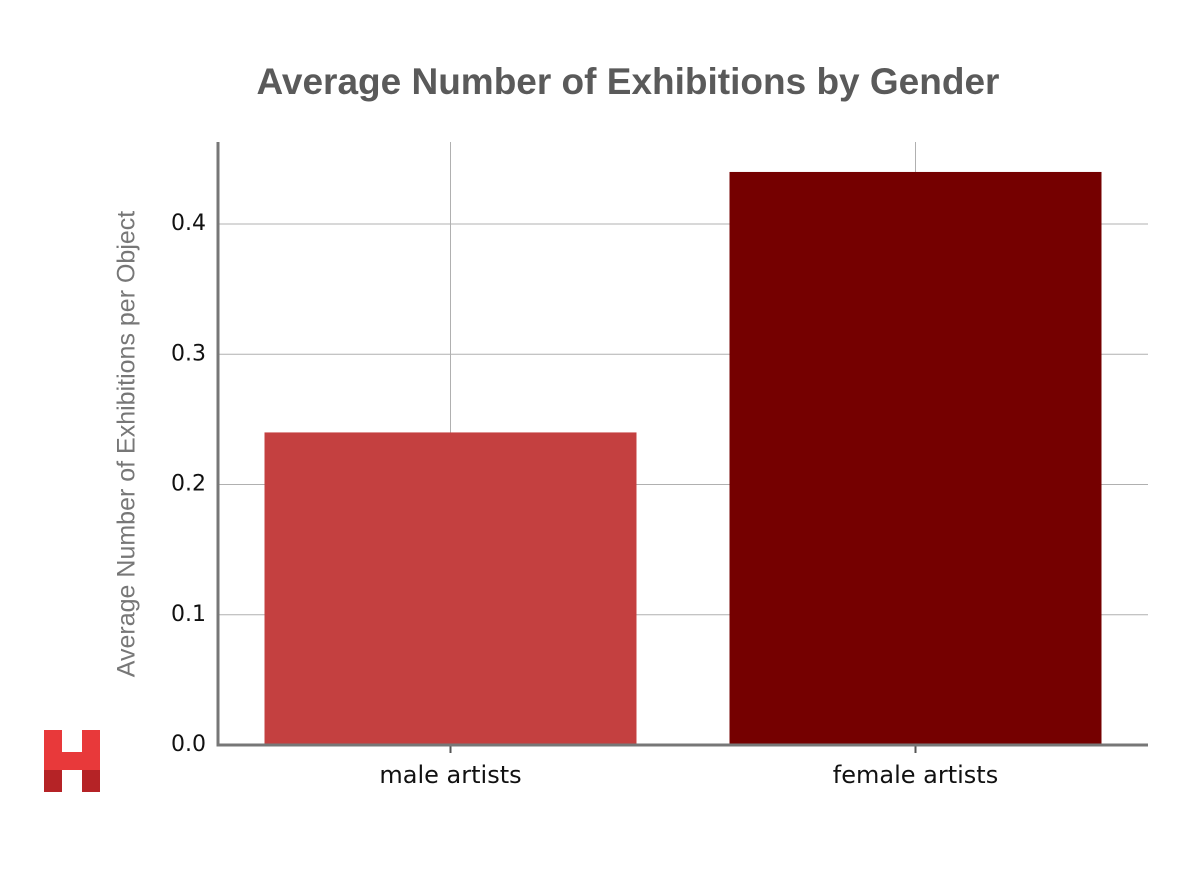 Image resolution: width=1200 pixels, height=874 pixels. What do you see at coordinates (188, 353) in the screenshot?
I see `y-tick-label: 0.3` at bounding box center [188, 353].